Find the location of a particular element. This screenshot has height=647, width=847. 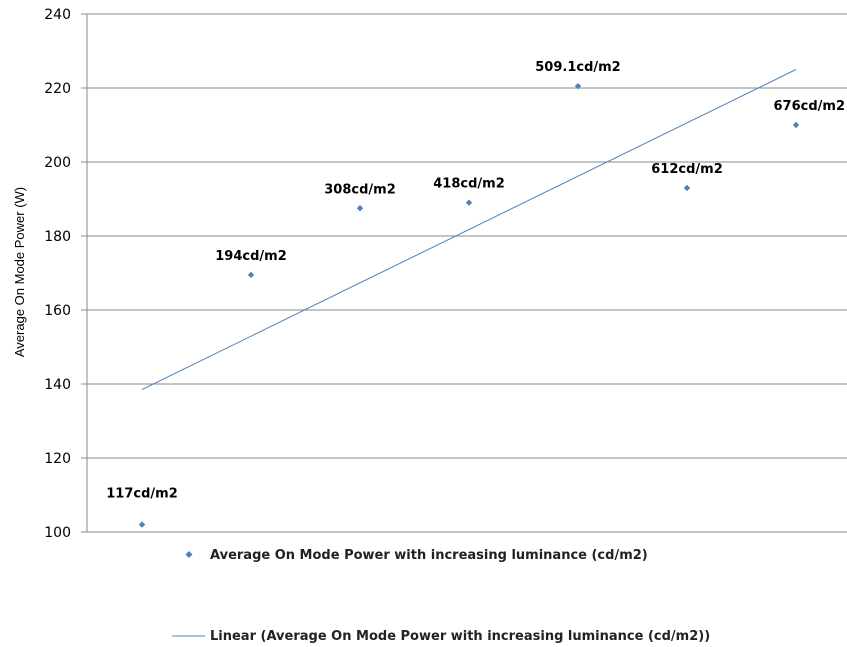

data-label-2: 194cd/m2 is located at coordinates (251, 256).